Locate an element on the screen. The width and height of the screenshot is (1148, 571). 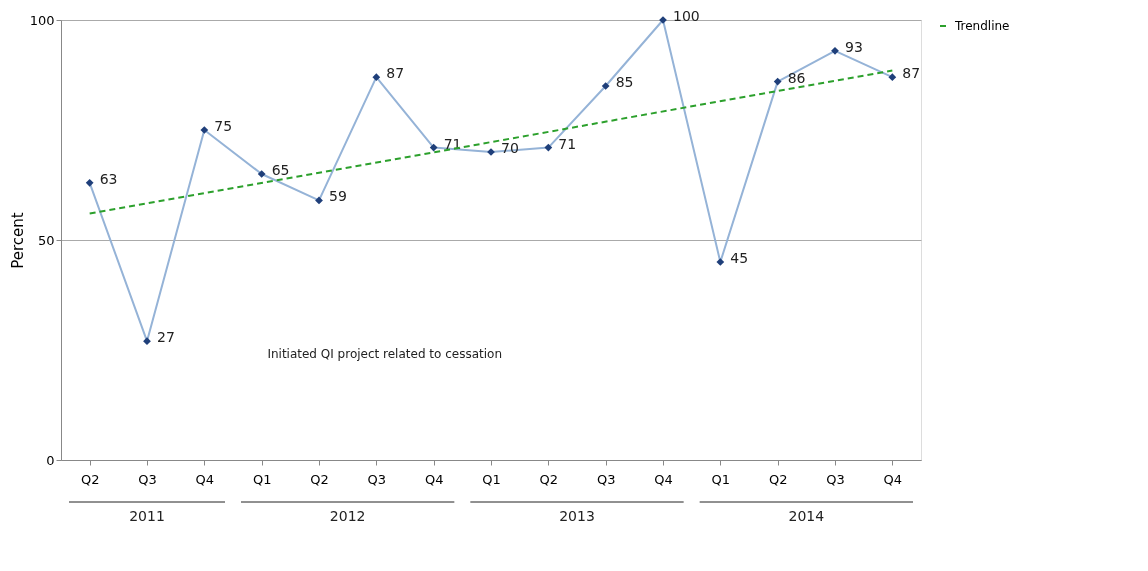
data-label: 45 is located at coordinates (739, 258).